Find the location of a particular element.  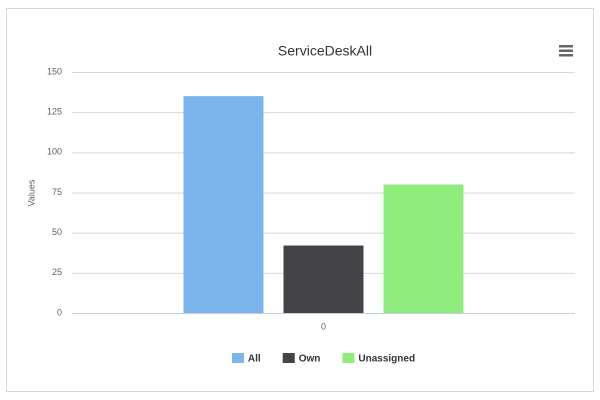

y-tick-label: 25 is located at coordinates (57, 272).